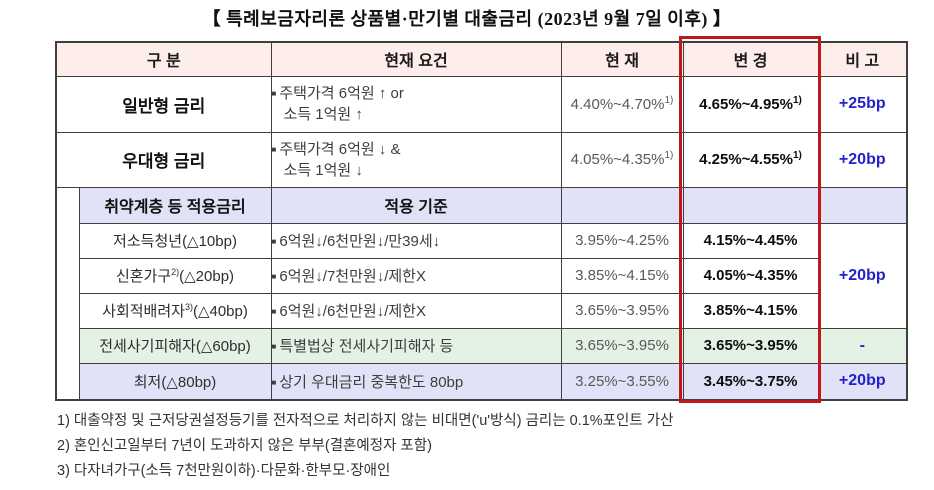 The width and height of the screenshot is (934, 490). What do you see at coordinates (622, 59) in the screenshot?
I see `header-current: 현 재` at bounding box center [622, 59].